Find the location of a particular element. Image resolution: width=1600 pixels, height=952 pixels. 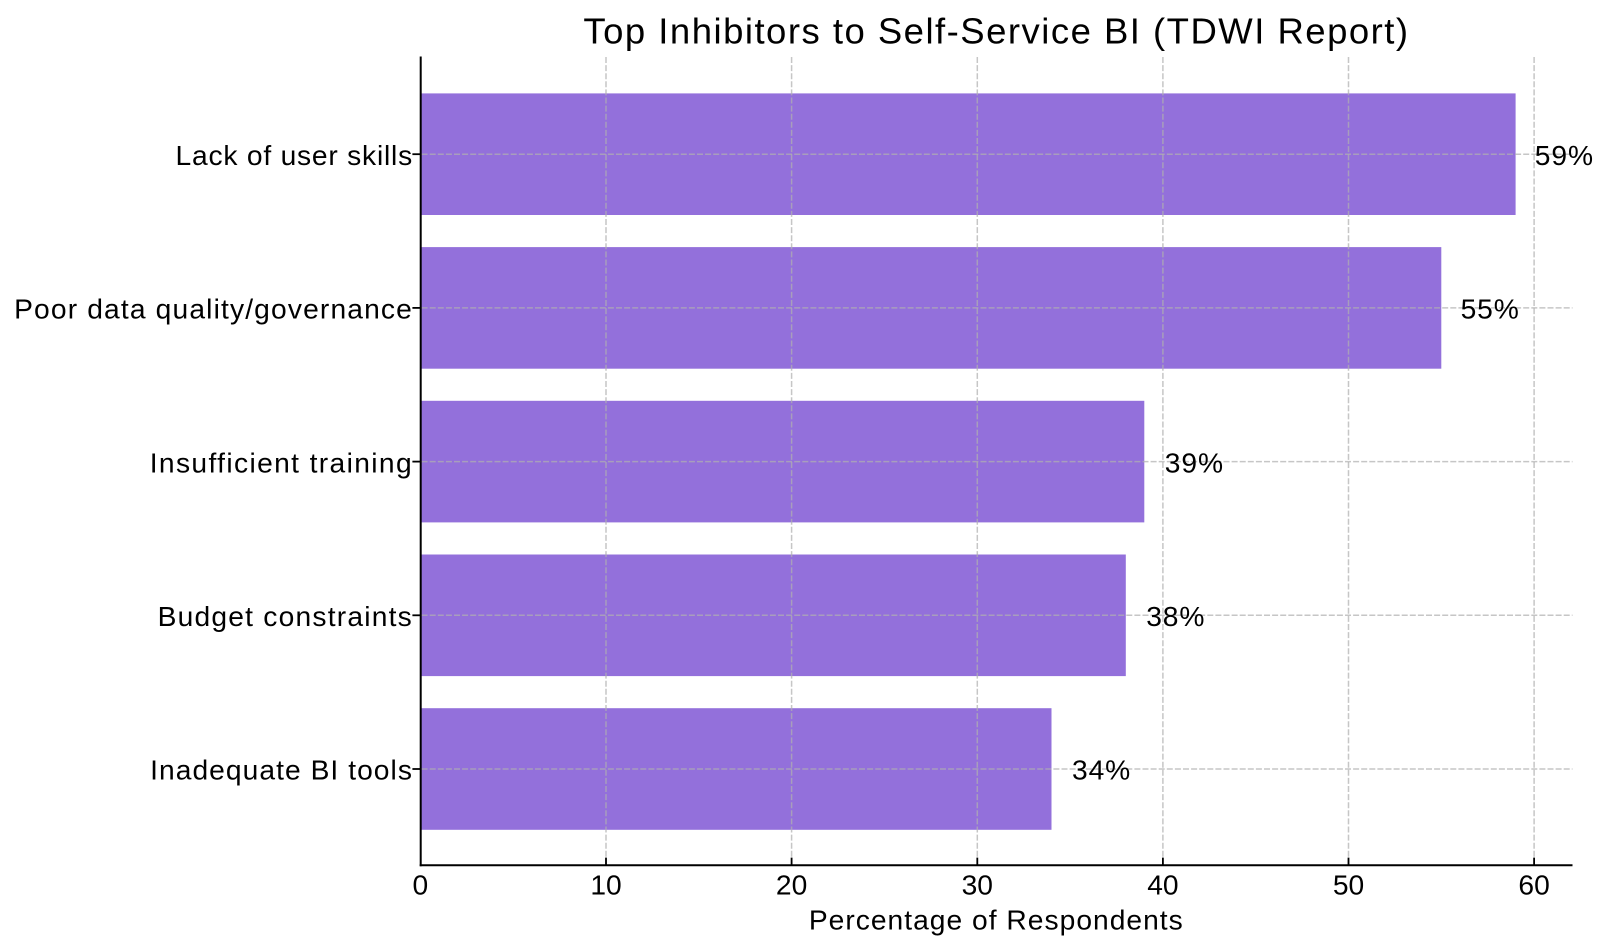

svg-text: 50 is located at coordinates (1348, 884).